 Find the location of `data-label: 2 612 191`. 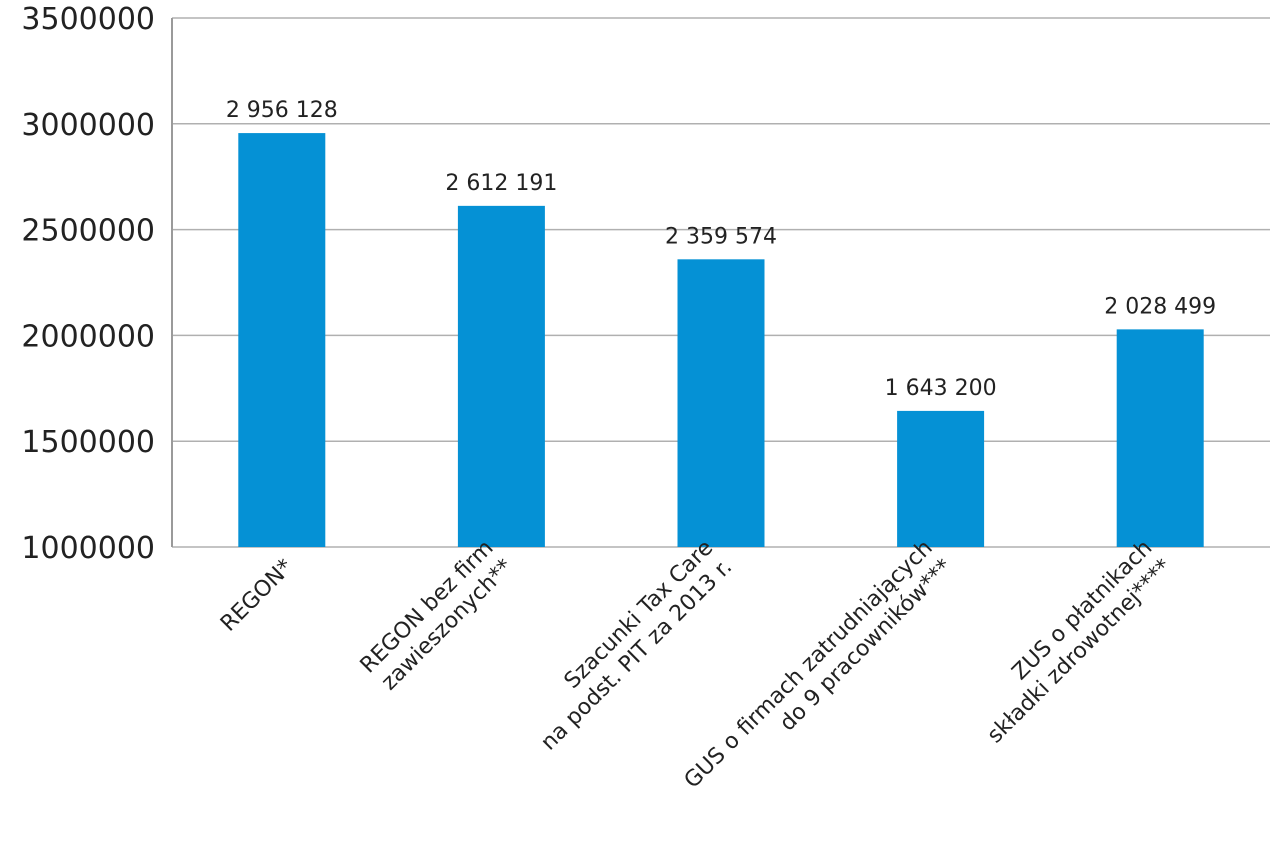

data-label: 2 612 191 is located at coordinates (501, 183).